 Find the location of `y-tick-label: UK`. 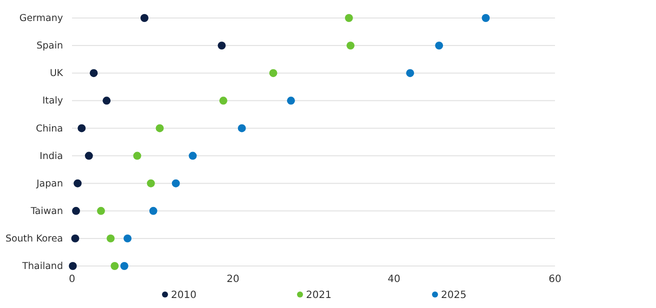

y-tick-label: UK is located at coordinates (57, 74).